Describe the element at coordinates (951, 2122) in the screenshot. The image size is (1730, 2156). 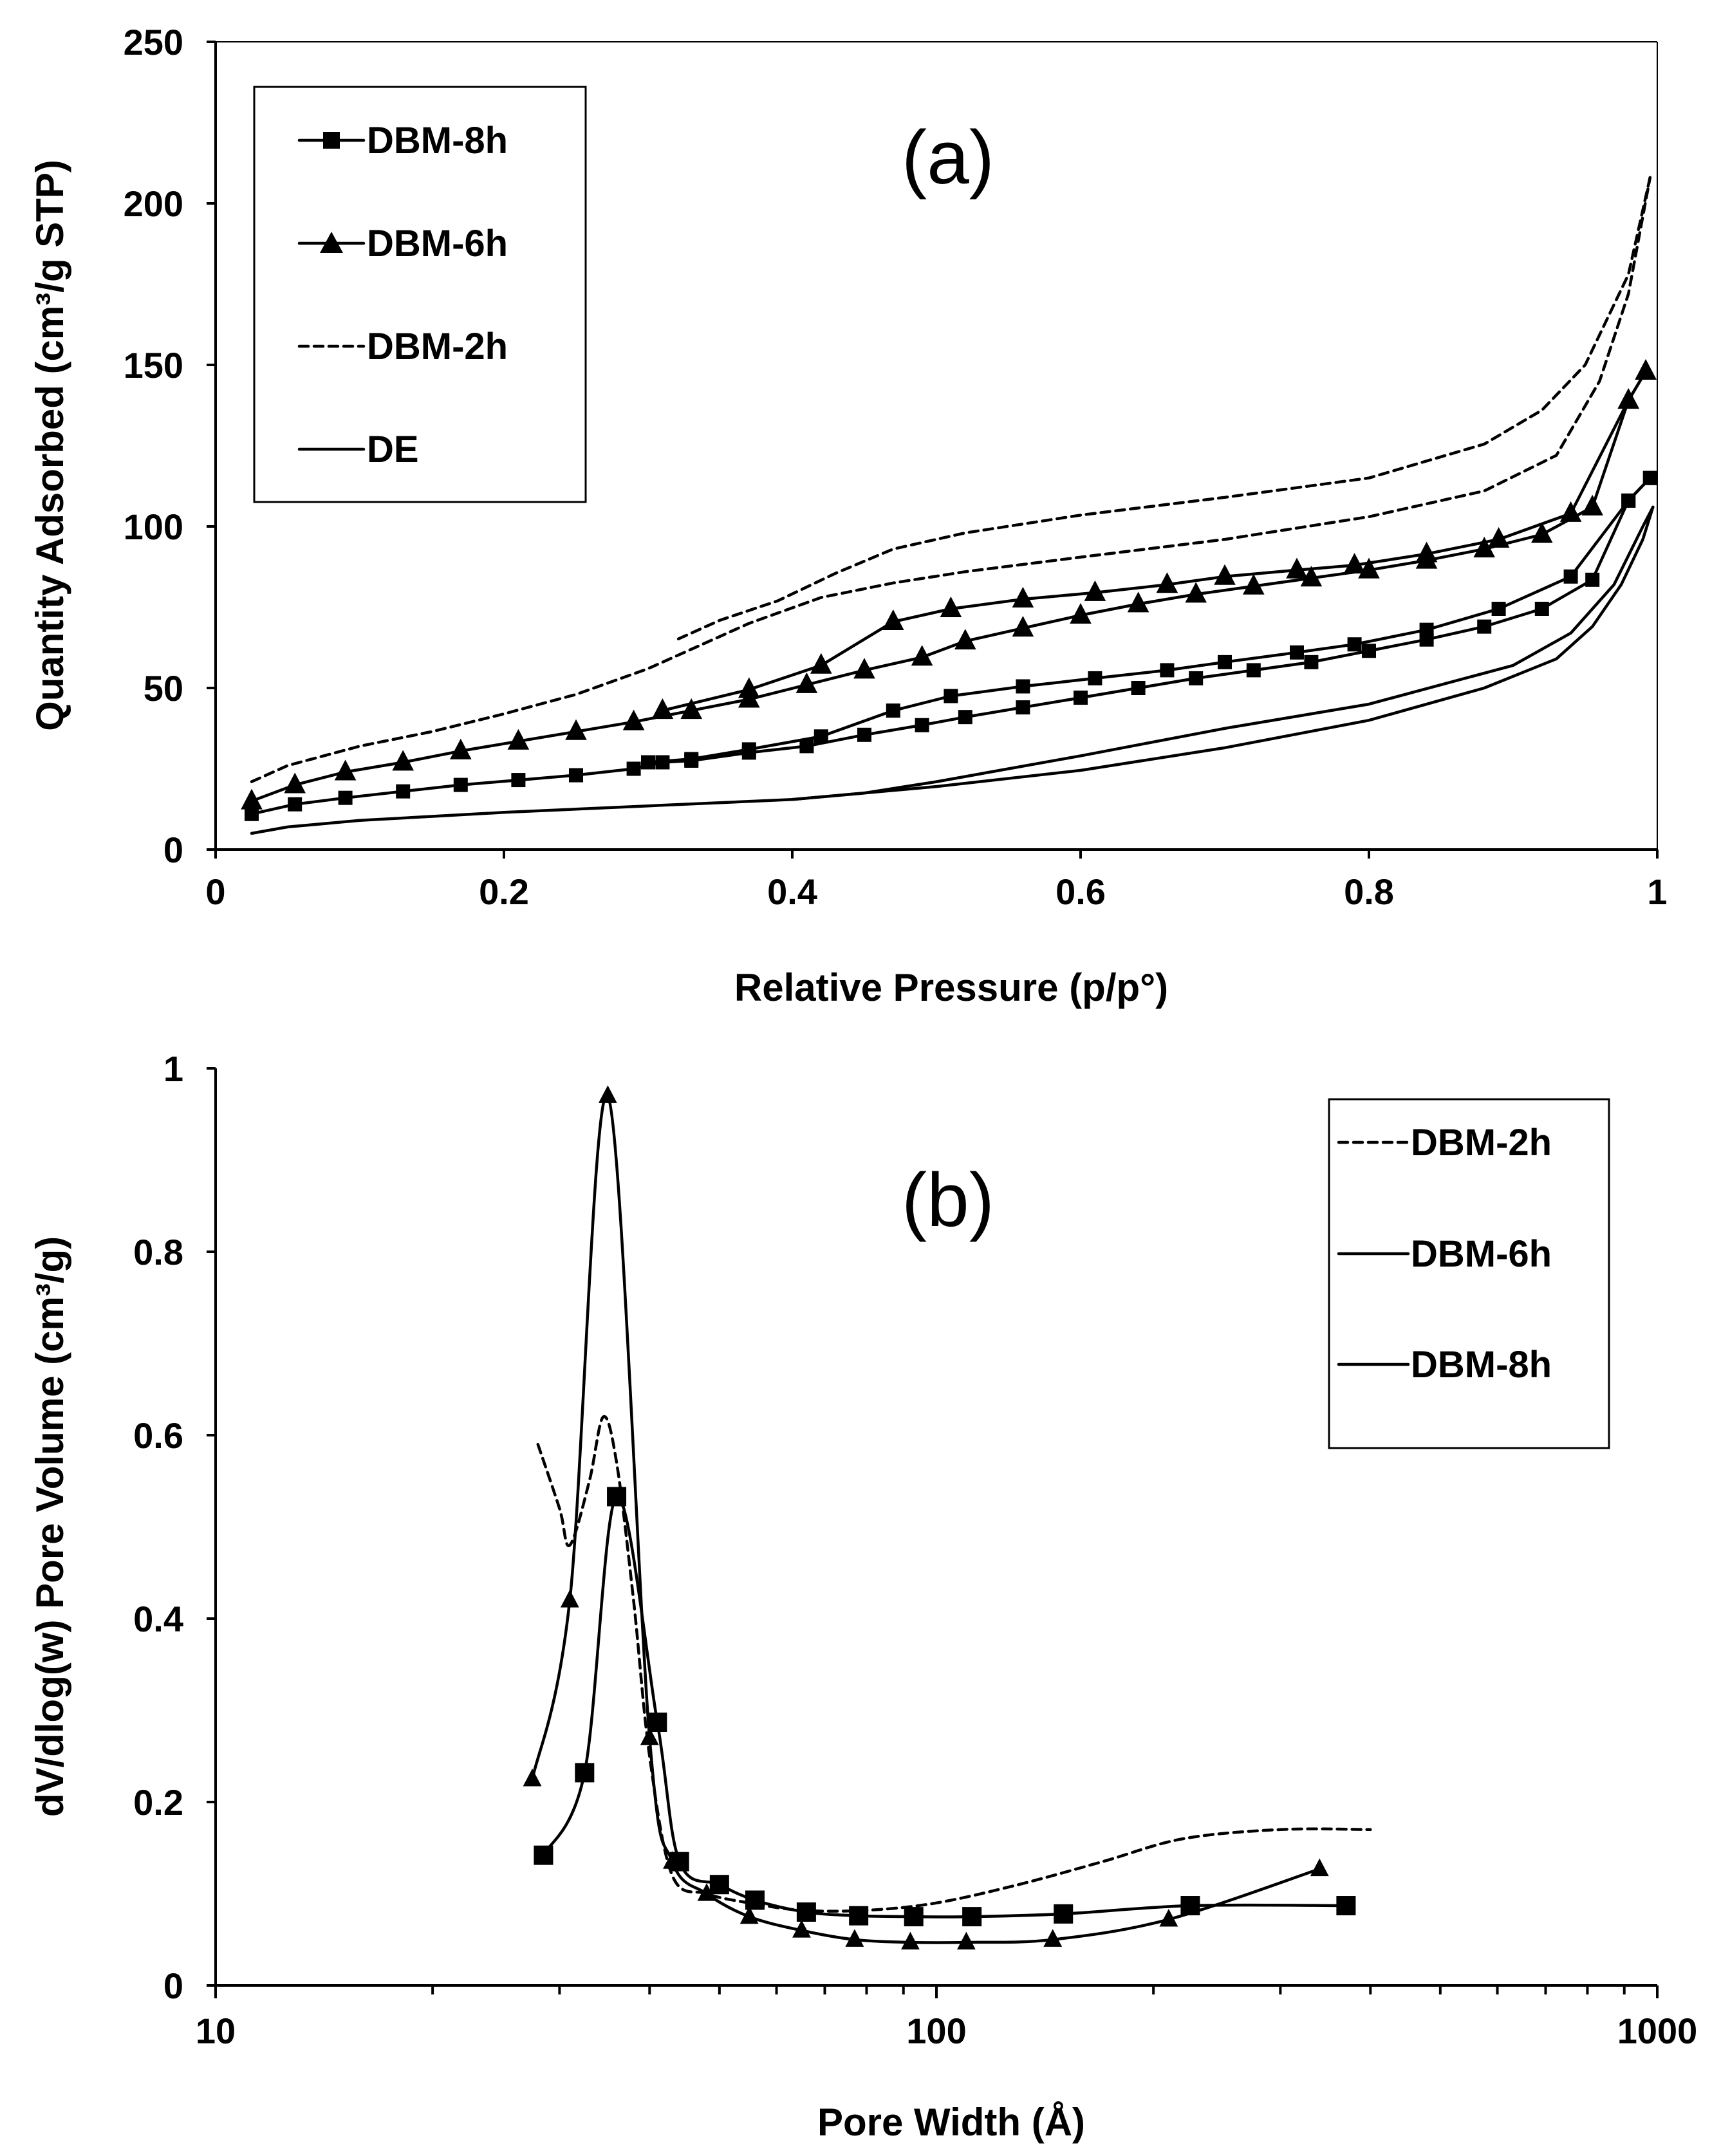
I see `panel-b-x-axis-title: Pore Width (Å)` at that location.